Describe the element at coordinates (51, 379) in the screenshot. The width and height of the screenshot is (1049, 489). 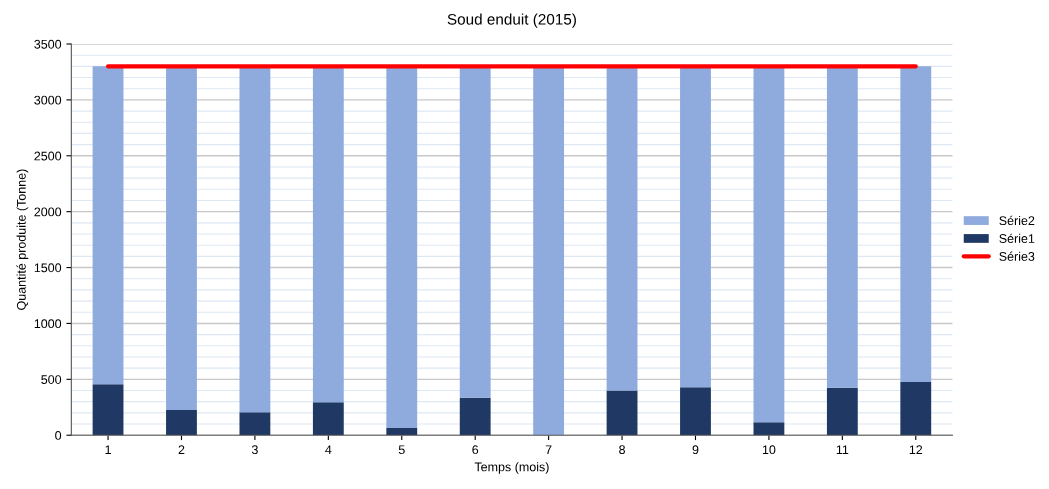
I see `y-tick-label: 500` at that location.